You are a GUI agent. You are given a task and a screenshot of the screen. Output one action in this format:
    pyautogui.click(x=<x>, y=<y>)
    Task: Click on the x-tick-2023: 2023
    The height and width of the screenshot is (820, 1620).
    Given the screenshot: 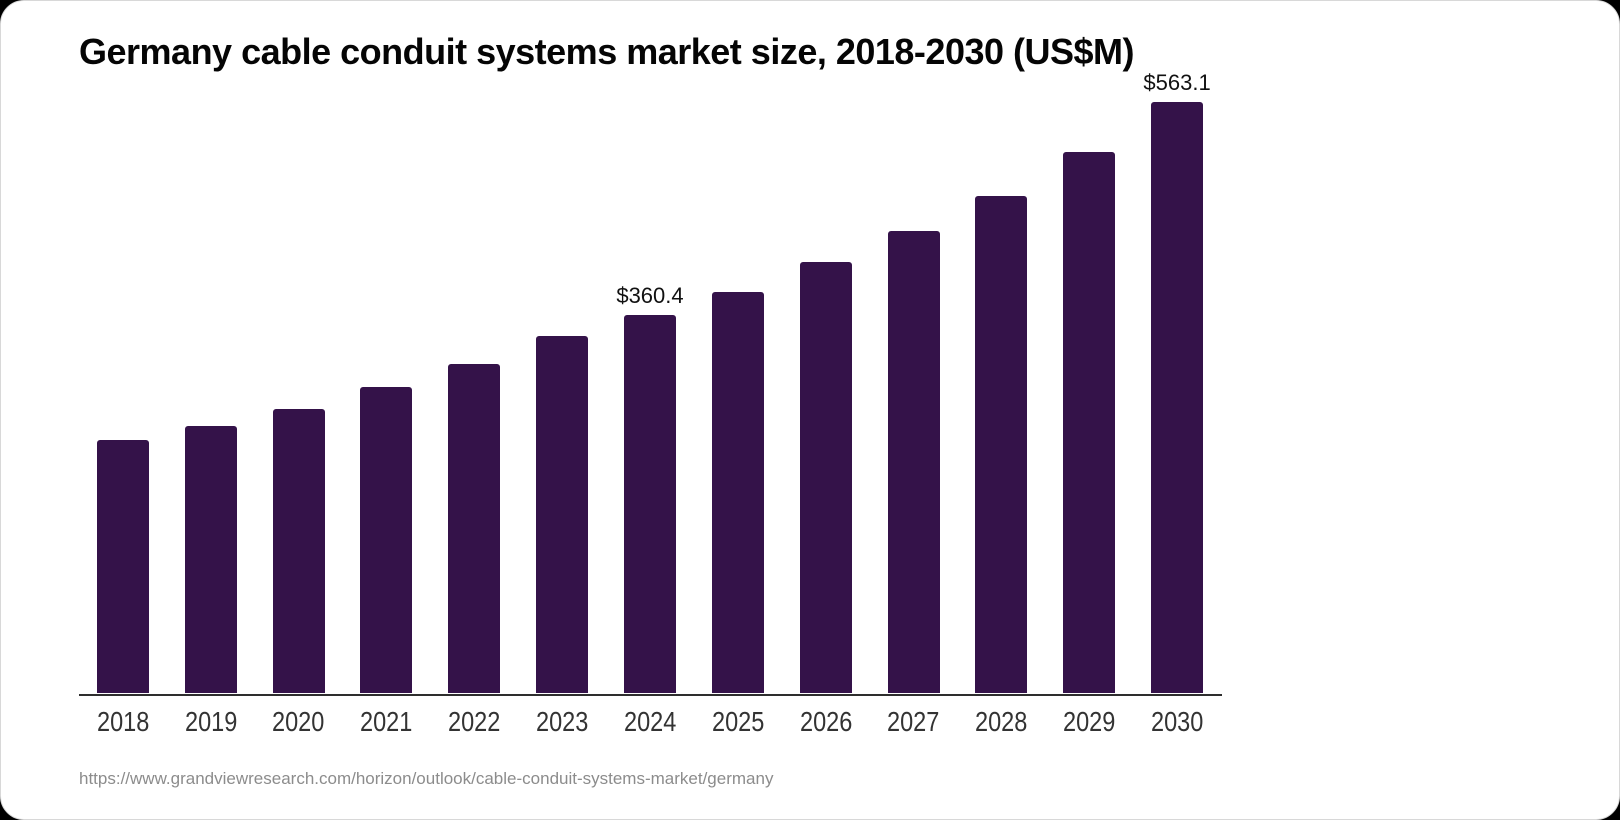 What is the action you would take?
    pyautogui.click(x=562, y=722)
    